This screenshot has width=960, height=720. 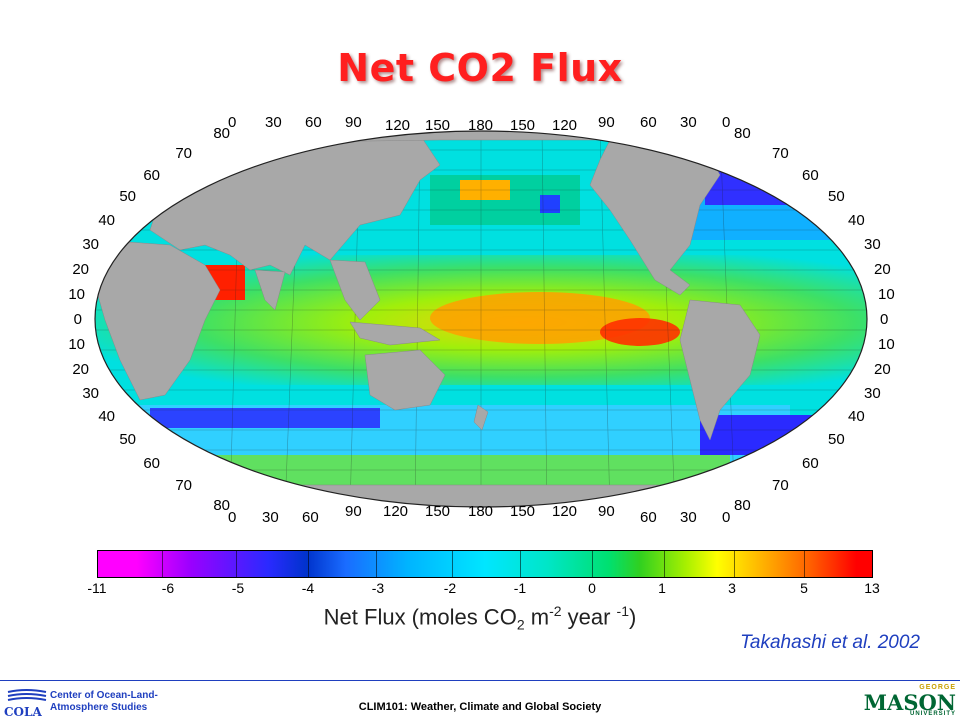 What do you see at coordinates (270, 290) in the screenshot?
I see `india-land` at bounding box center [270, 290].